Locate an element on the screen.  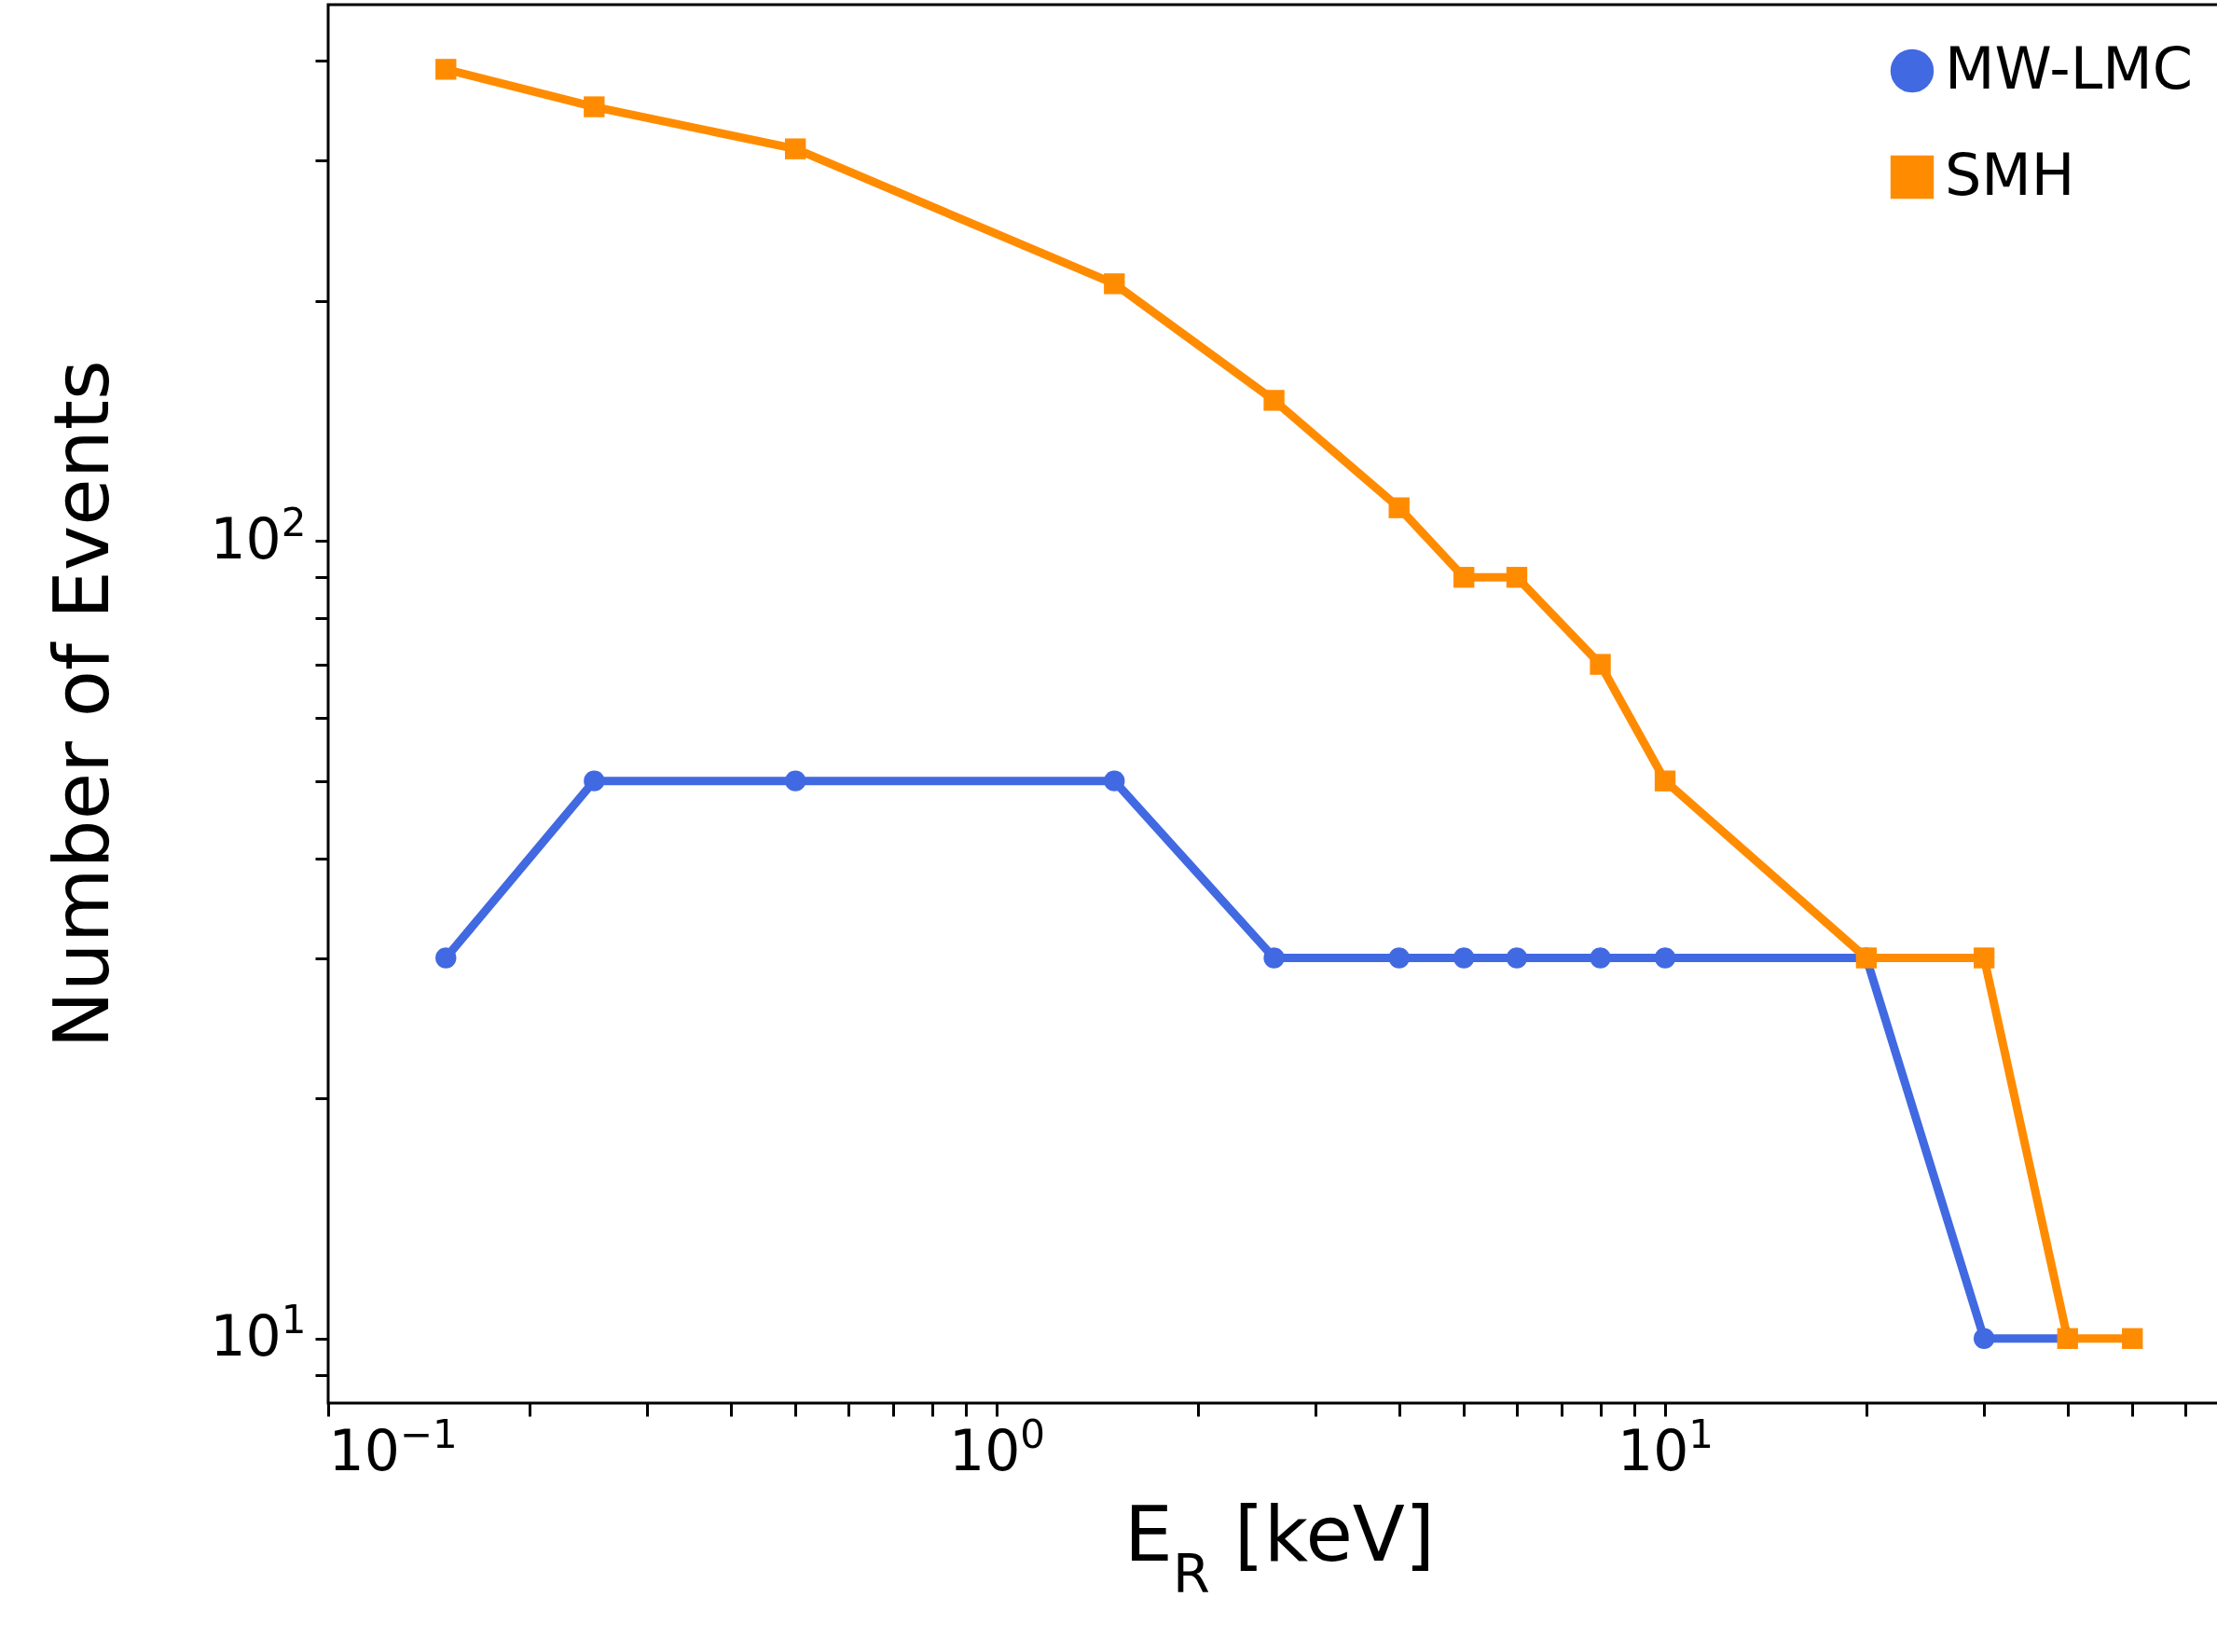
x-tick-label: 10$^{0}$ is located at coordinates (997, 1447).